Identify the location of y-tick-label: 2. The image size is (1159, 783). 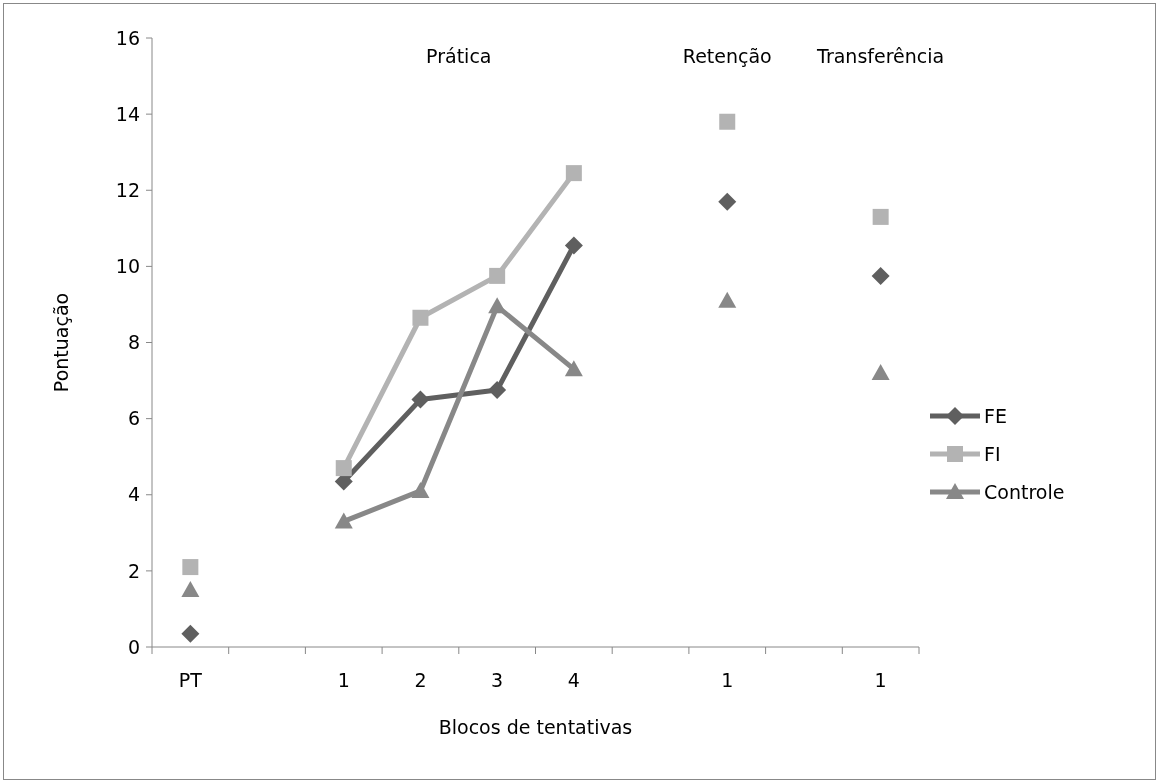
(133, 570).